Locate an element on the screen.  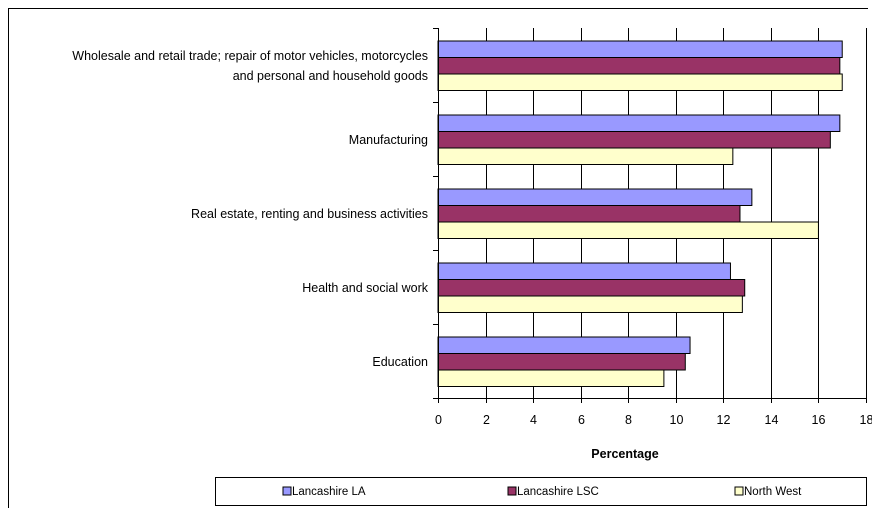
legend-box is located at coordinates (541, 491).